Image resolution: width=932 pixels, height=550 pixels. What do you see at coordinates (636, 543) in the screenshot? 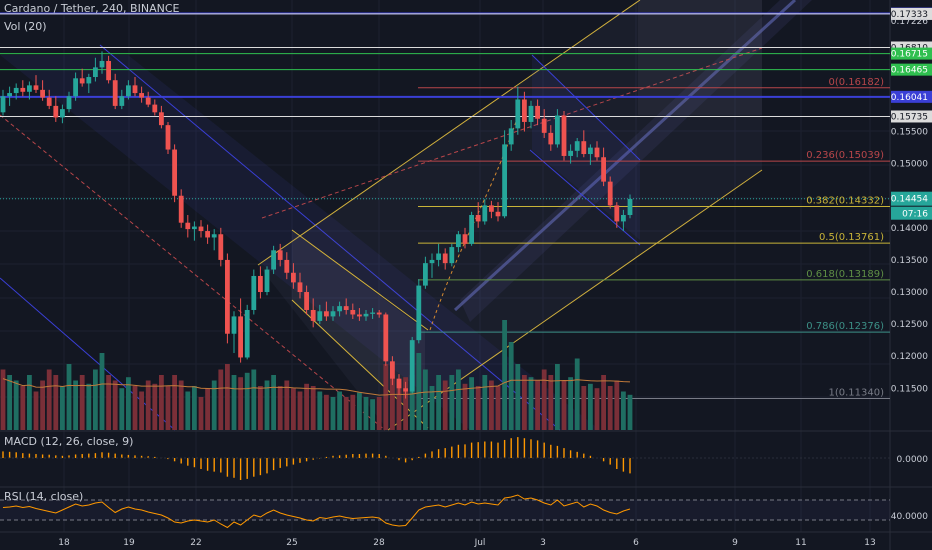
I see `time-tick-label: 6` at bounding box center [636, 543].